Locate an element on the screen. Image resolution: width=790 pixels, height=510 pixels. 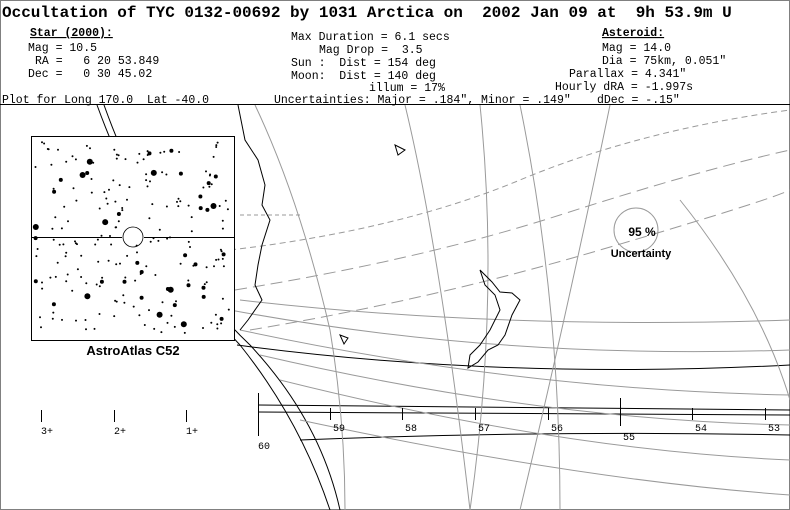
uncertainty-label: Uncertainty is located at coordinates (641, 254).